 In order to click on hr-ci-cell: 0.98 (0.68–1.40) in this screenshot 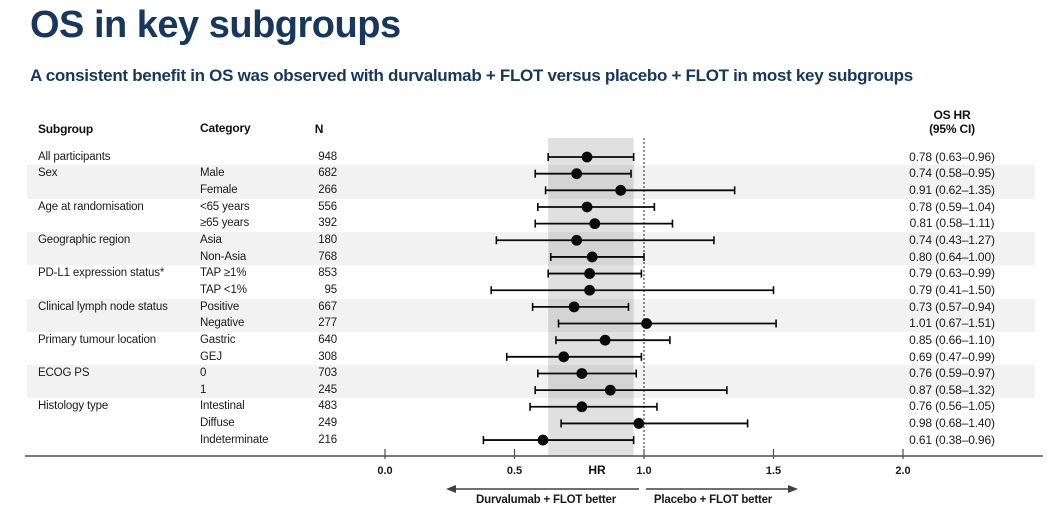, I will do `click(952, 423)`.